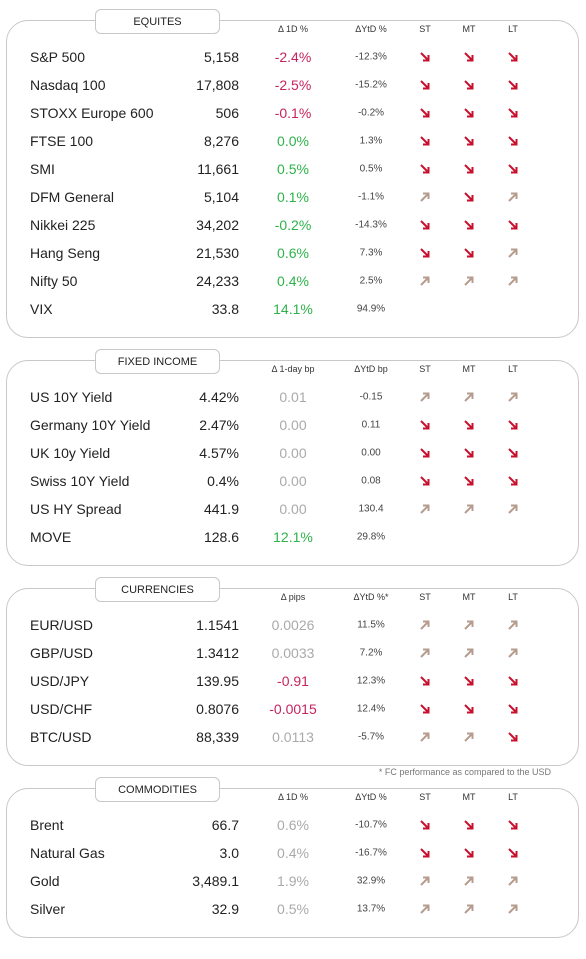 The height and width of the screenshot is (959, 586). I want to click on last-value: 21,530, so click(217, 253).